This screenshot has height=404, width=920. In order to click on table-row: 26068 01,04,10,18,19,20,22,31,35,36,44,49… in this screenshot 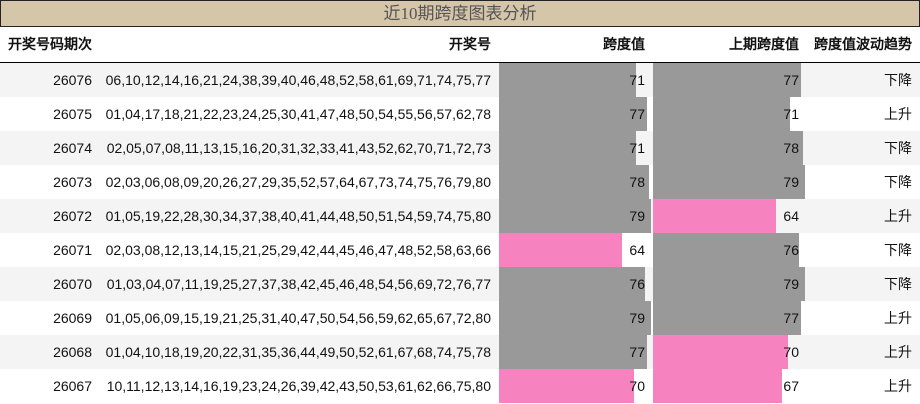, I will do `click(460, 351)`.